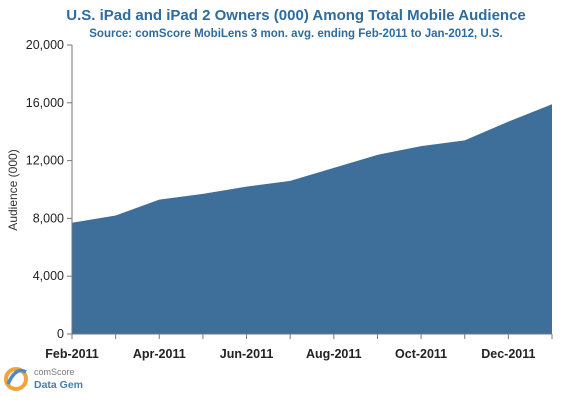 The height and width of the screenshot is (402, 570). What do you see at coordinates (421, 354) in the screenshot?
I see `x-tick-label: Oct-2011` at bounding box center [421, 354].